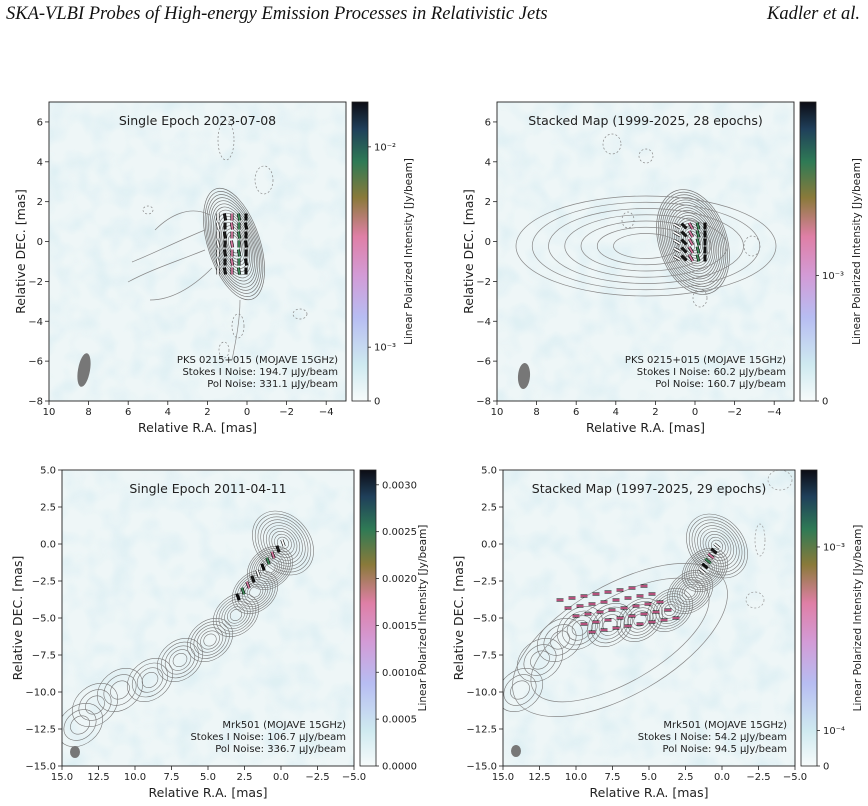  I want to click on y-tick-label: −10.0, so click(481, 693).